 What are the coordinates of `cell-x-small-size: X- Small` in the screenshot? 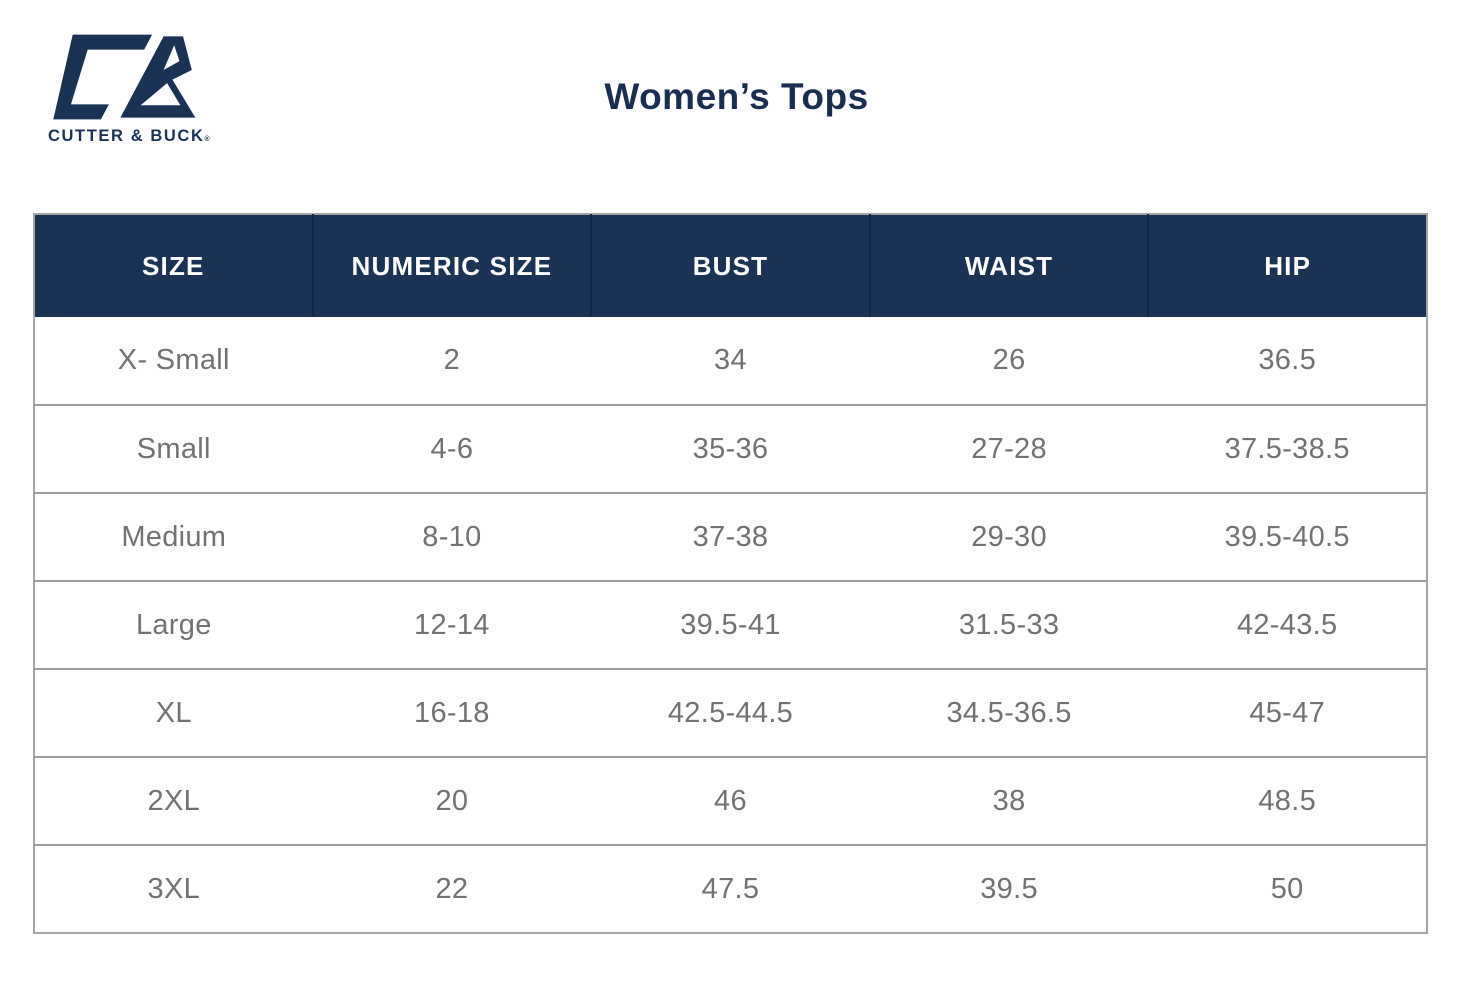 It's located at (173, 360).